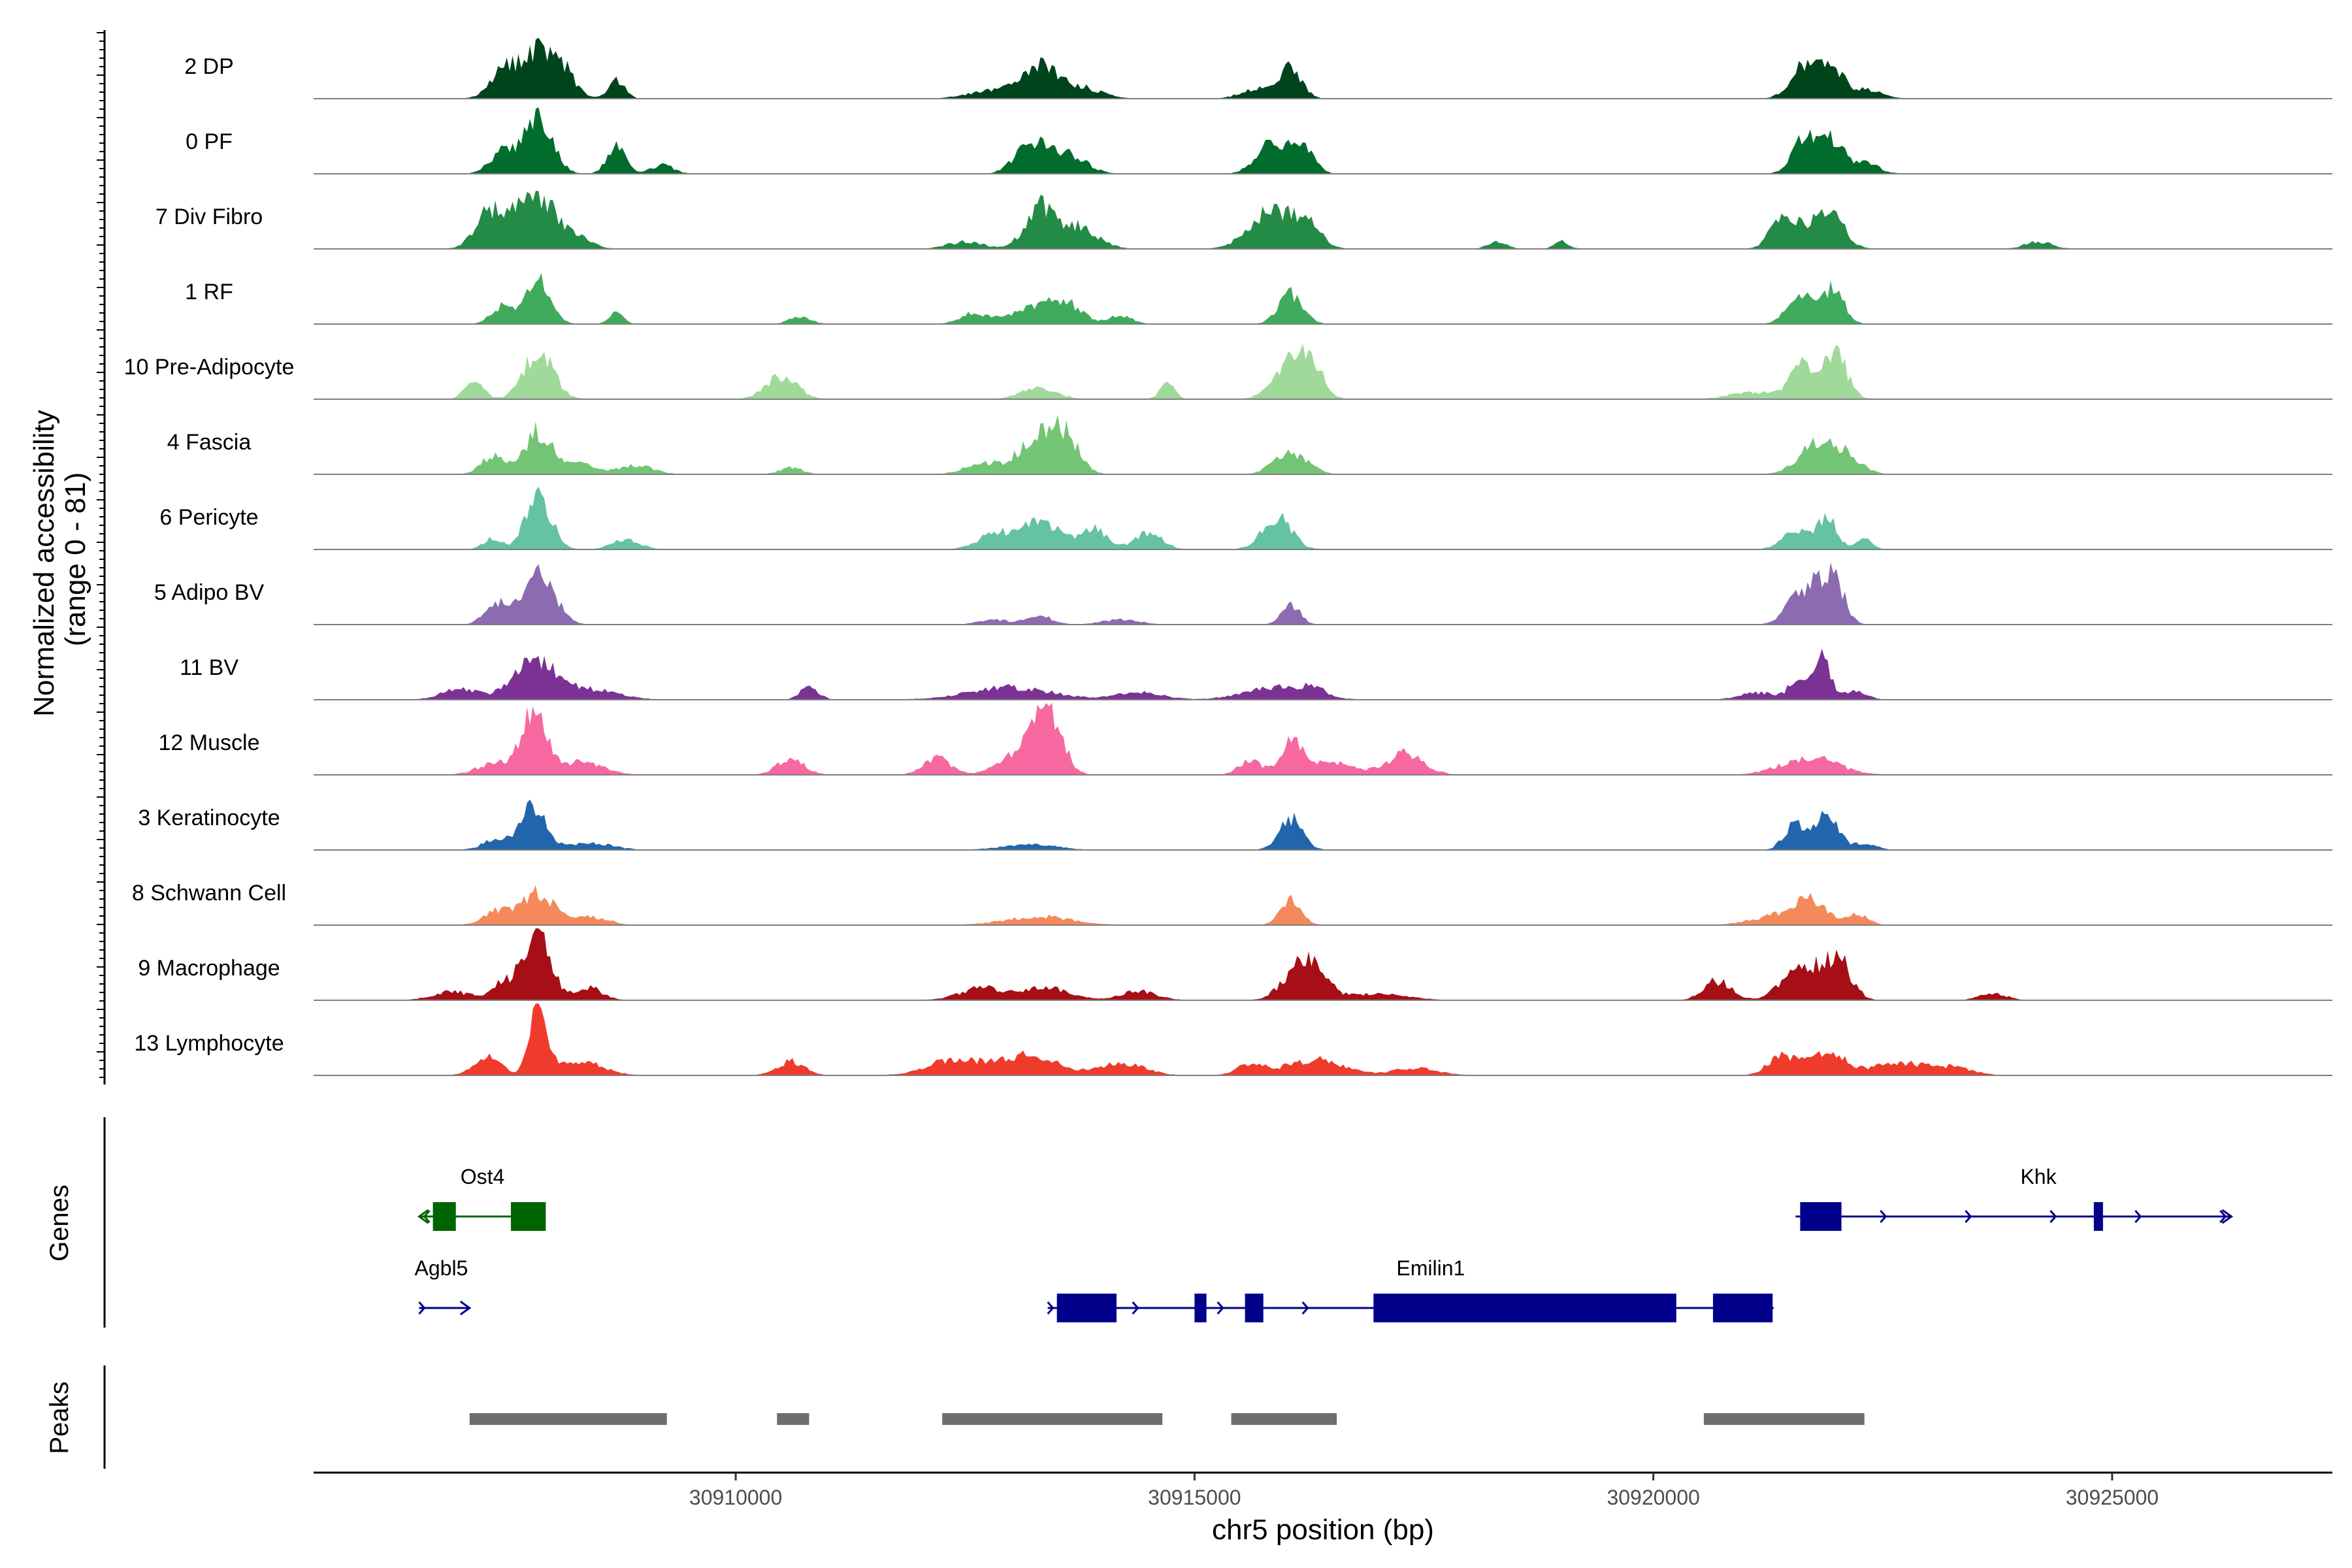  Describe the element at coordinates (1167, 1419) in the screenshot. I see `peak-bars` at that location.